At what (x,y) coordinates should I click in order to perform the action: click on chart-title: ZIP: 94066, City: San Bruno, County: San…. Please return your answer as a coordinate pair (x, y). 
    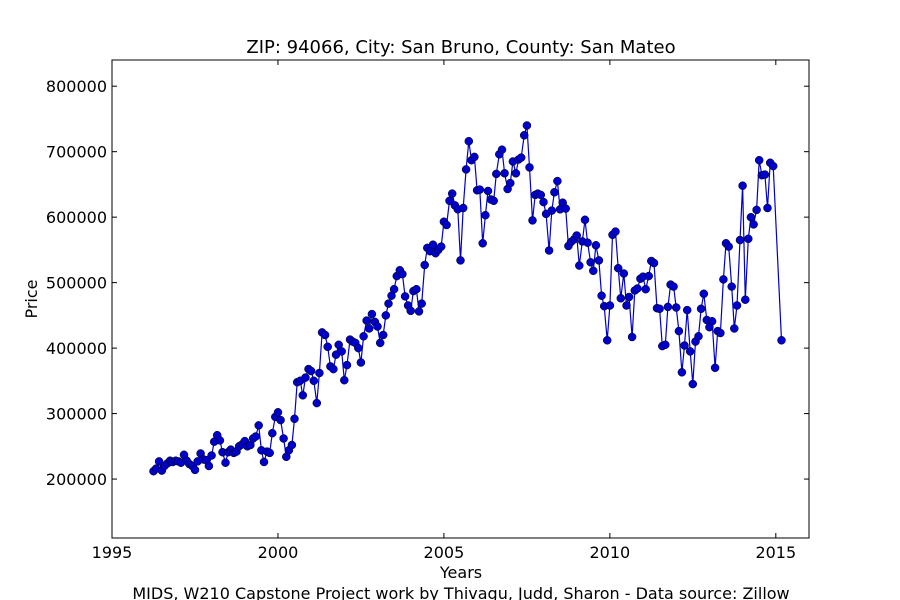
    Looking at the image, I should click on (460, 47).